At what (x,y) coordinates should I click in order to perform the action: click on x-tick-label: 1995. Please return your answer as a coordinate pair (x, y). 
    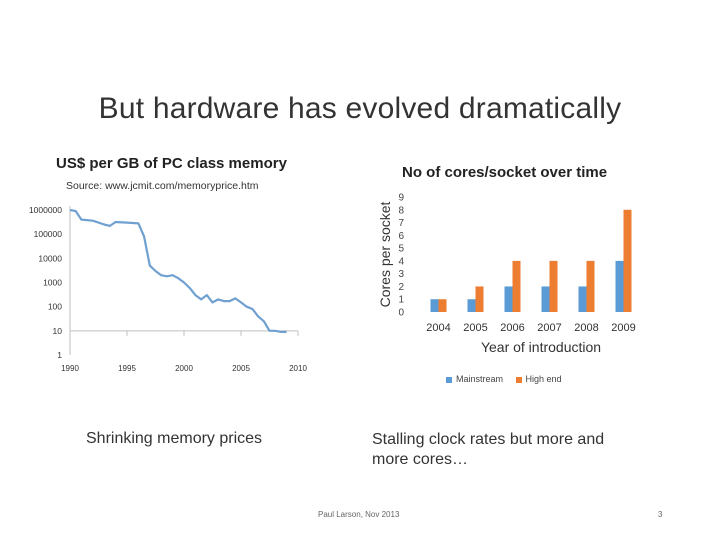
    Looking at the image, I should click on (127, 368).